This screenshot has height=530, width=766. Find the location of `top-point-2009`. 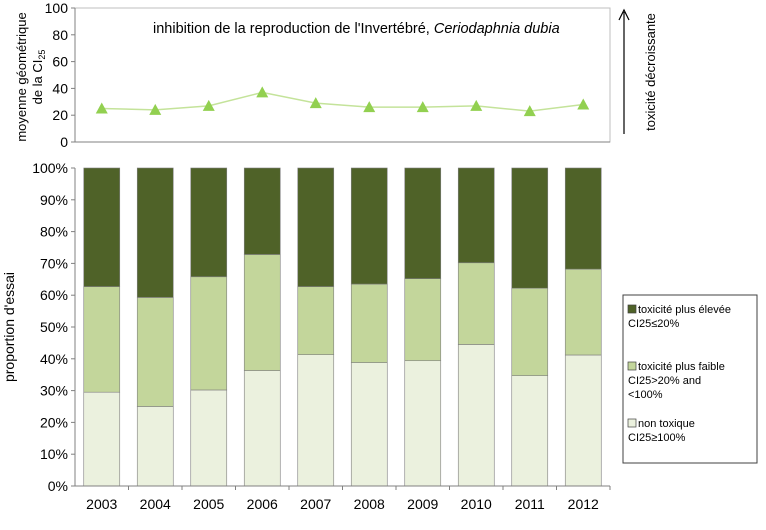

top-point-2009 is located at coordinates (422, 107).